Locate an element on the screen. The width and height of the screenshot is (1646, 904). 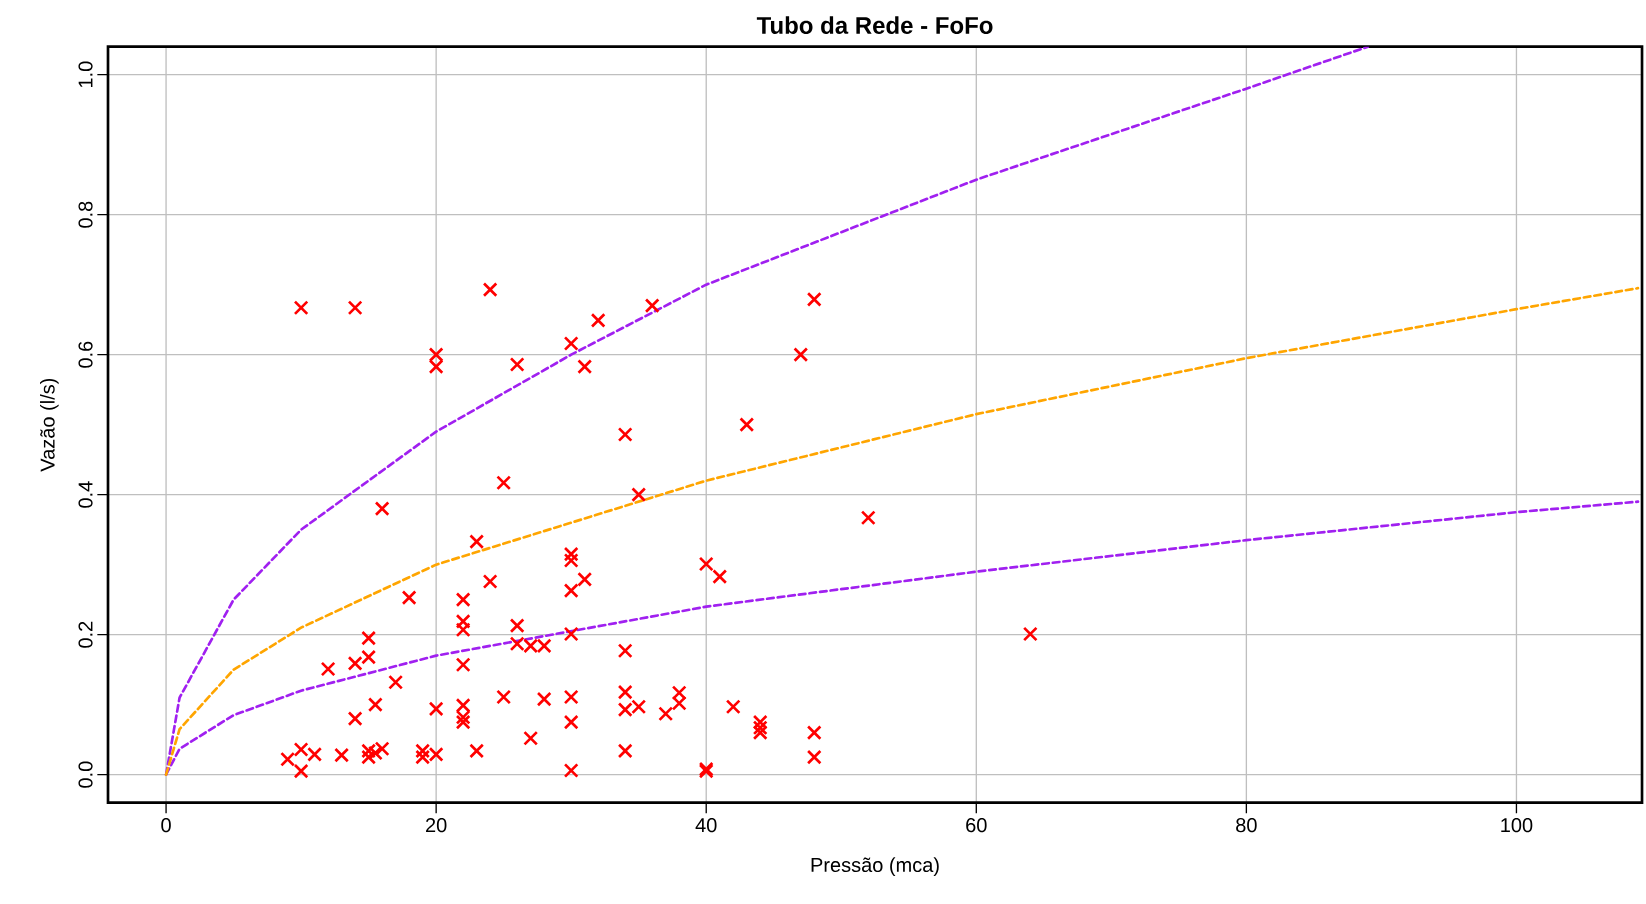
chart-title: Tubo da Rede - FoFo is located at coordinates (874, 25).